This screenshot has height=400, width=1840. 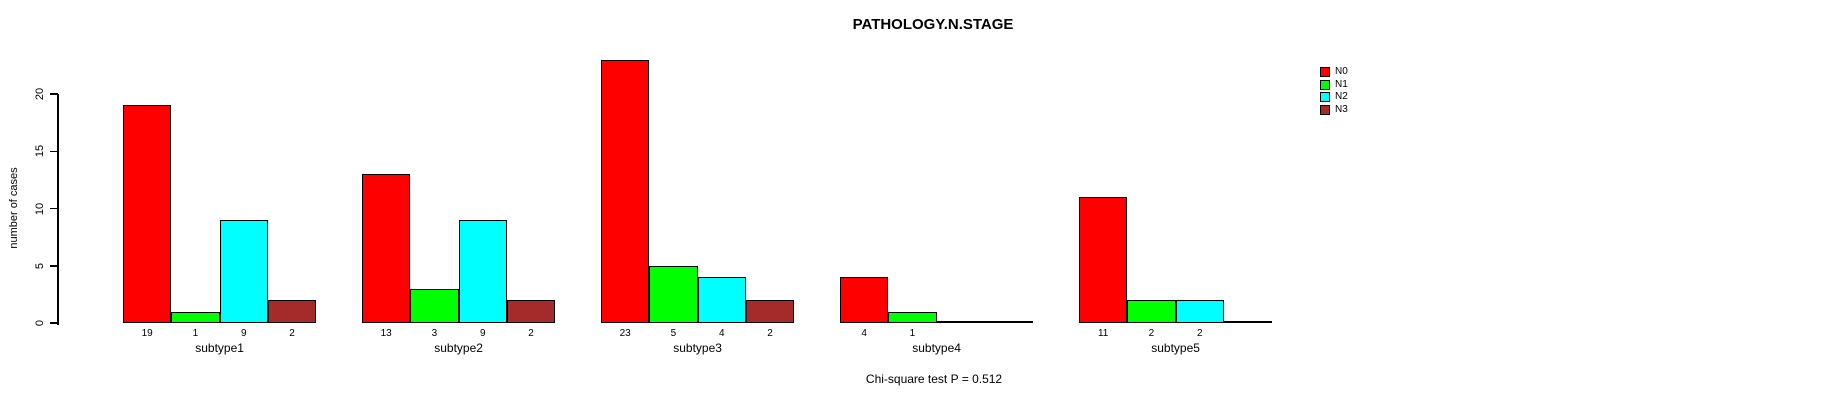 What do you see at coordinates (40, 208) in the screenshot?
I see `y-tick-label: 10` at bounding box center [40, 208].